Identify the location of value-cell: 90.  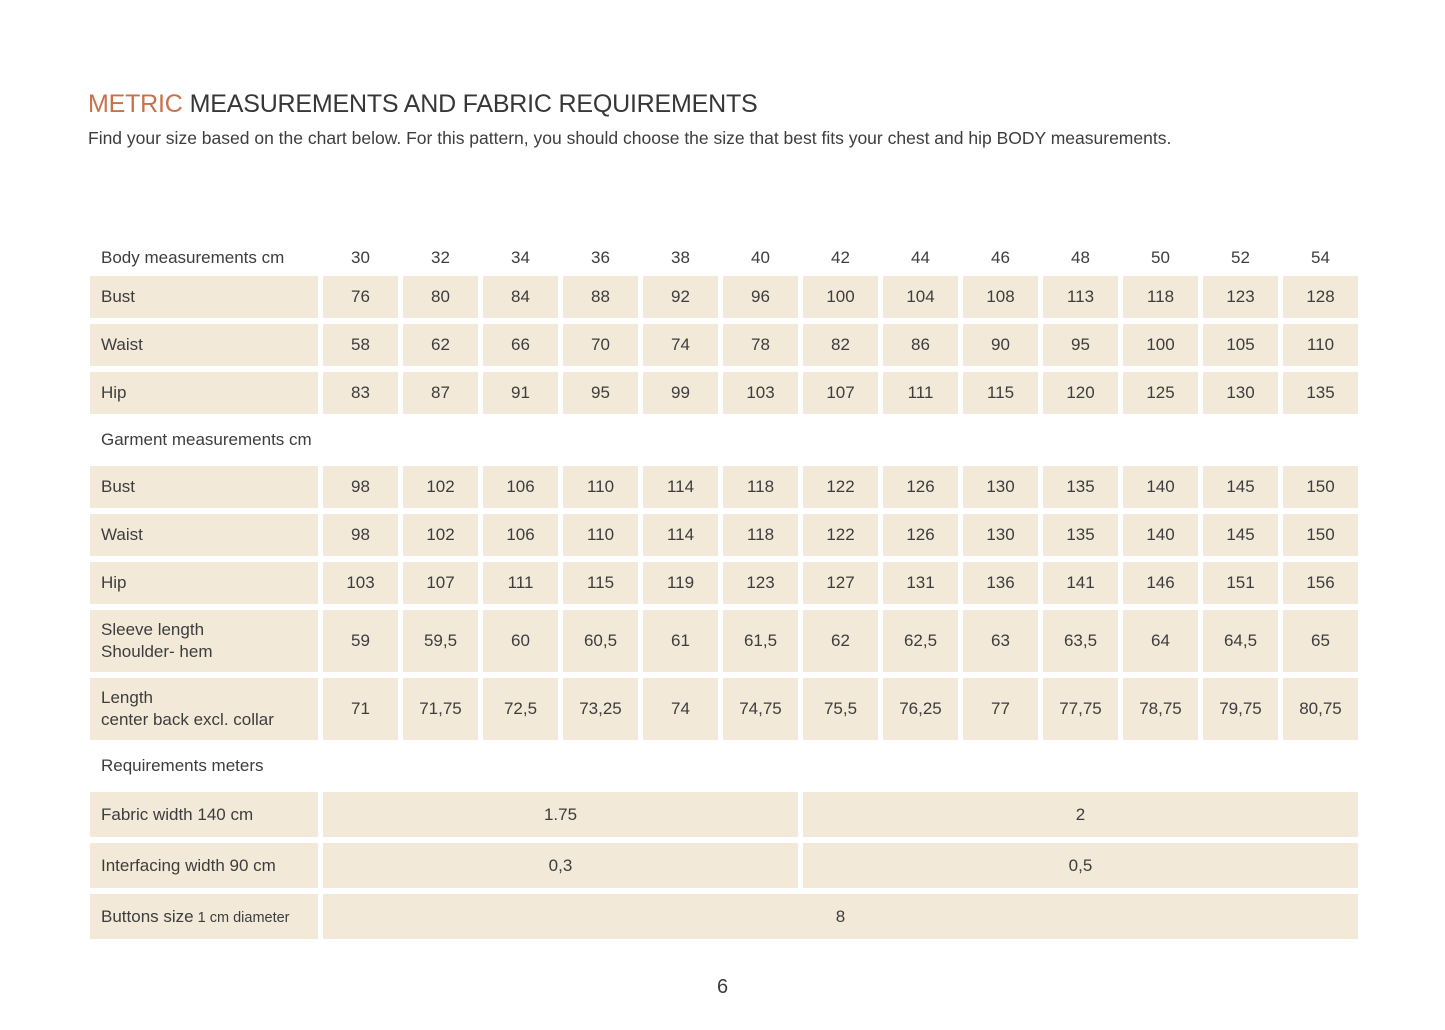
(1000, 345).